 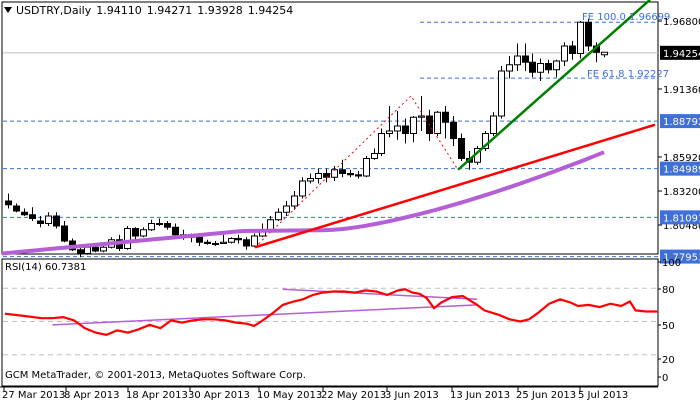 I want to click on fe100-label: FE 100.0 1.96699, so click(x=626, y=17).